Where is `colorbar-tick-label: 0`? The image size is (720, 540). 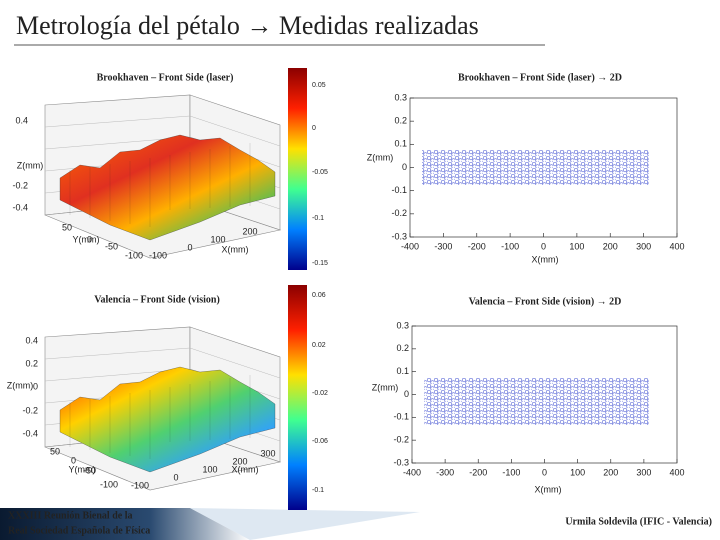 colorbar-tick-label: 0 is located at coordinates (314, 128).